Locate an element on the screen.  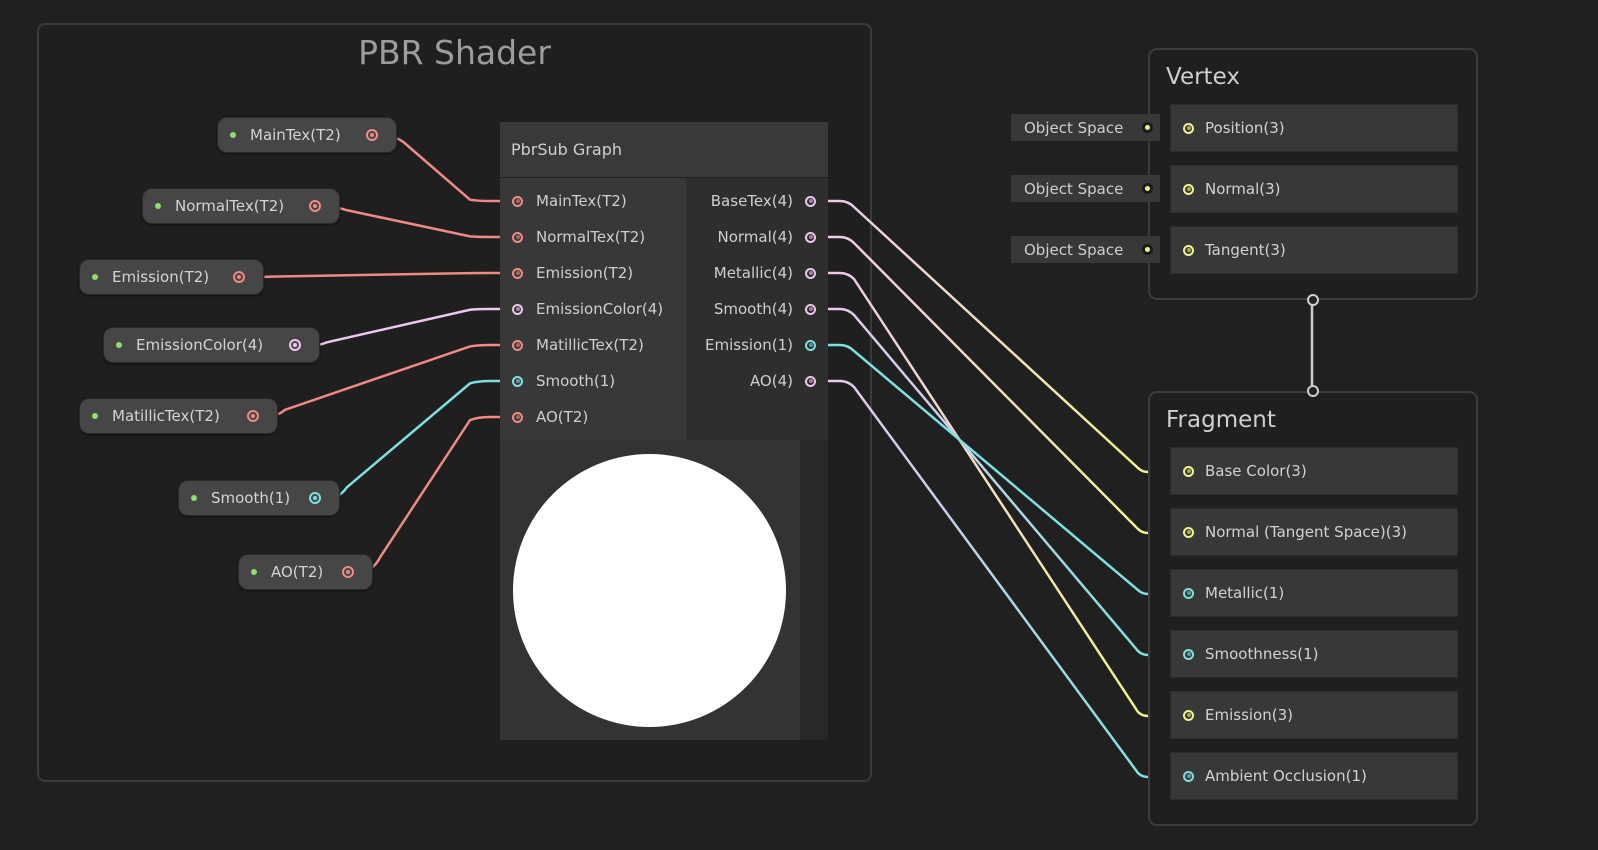
output-slot: AO(4) is located at coordinates (783, 381).